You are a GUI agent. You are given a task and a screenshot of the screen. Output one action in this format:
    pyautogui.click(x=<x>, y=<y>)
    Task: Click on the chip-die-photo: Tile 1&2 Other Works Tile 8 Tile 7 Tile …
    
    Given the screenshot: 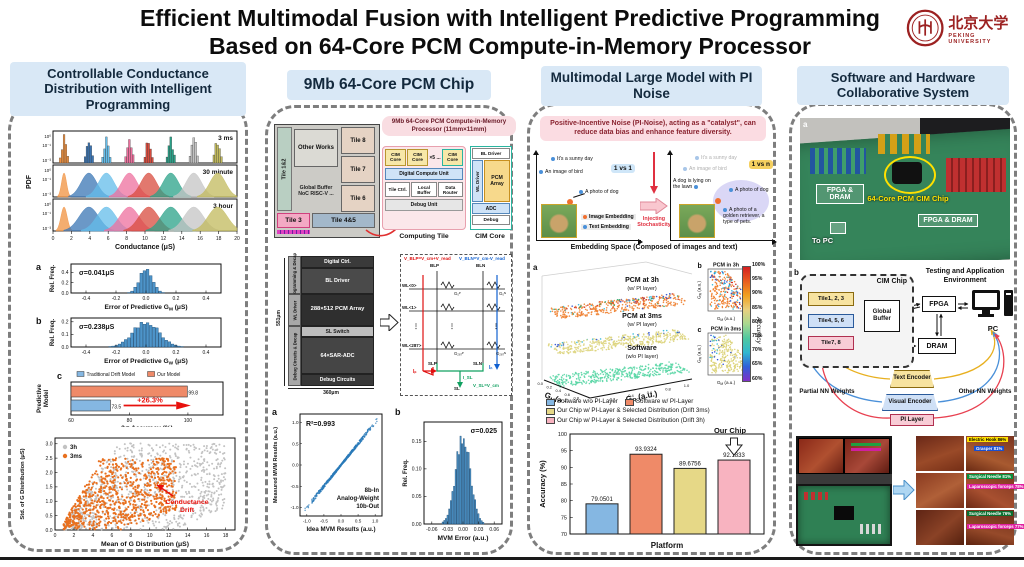 What is the action you would take?
    pyautogui.click(x=327, y=181)
    